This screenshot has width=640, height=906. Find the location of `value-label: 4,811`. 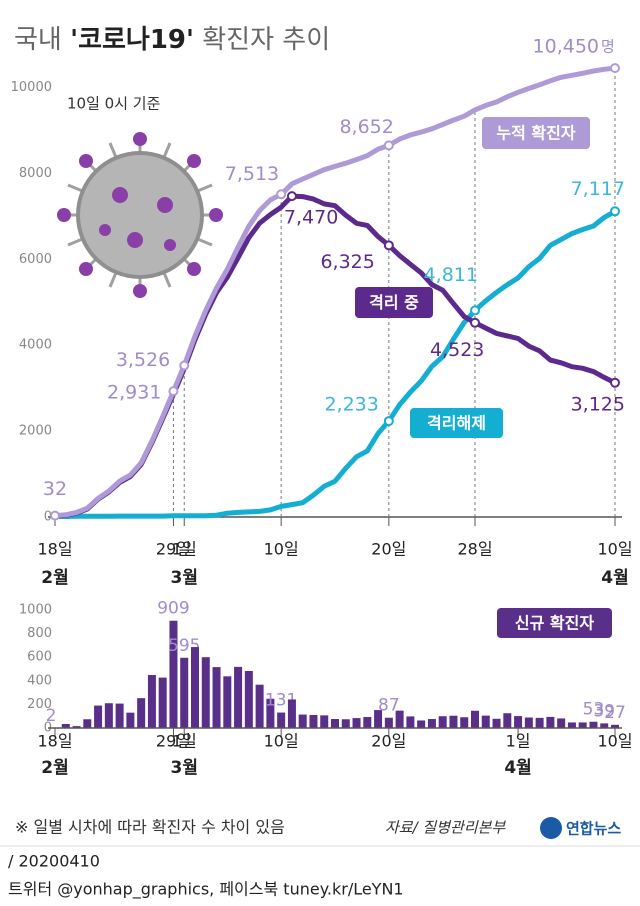

value-label: 4,811 is located at coordinates (451, 275).